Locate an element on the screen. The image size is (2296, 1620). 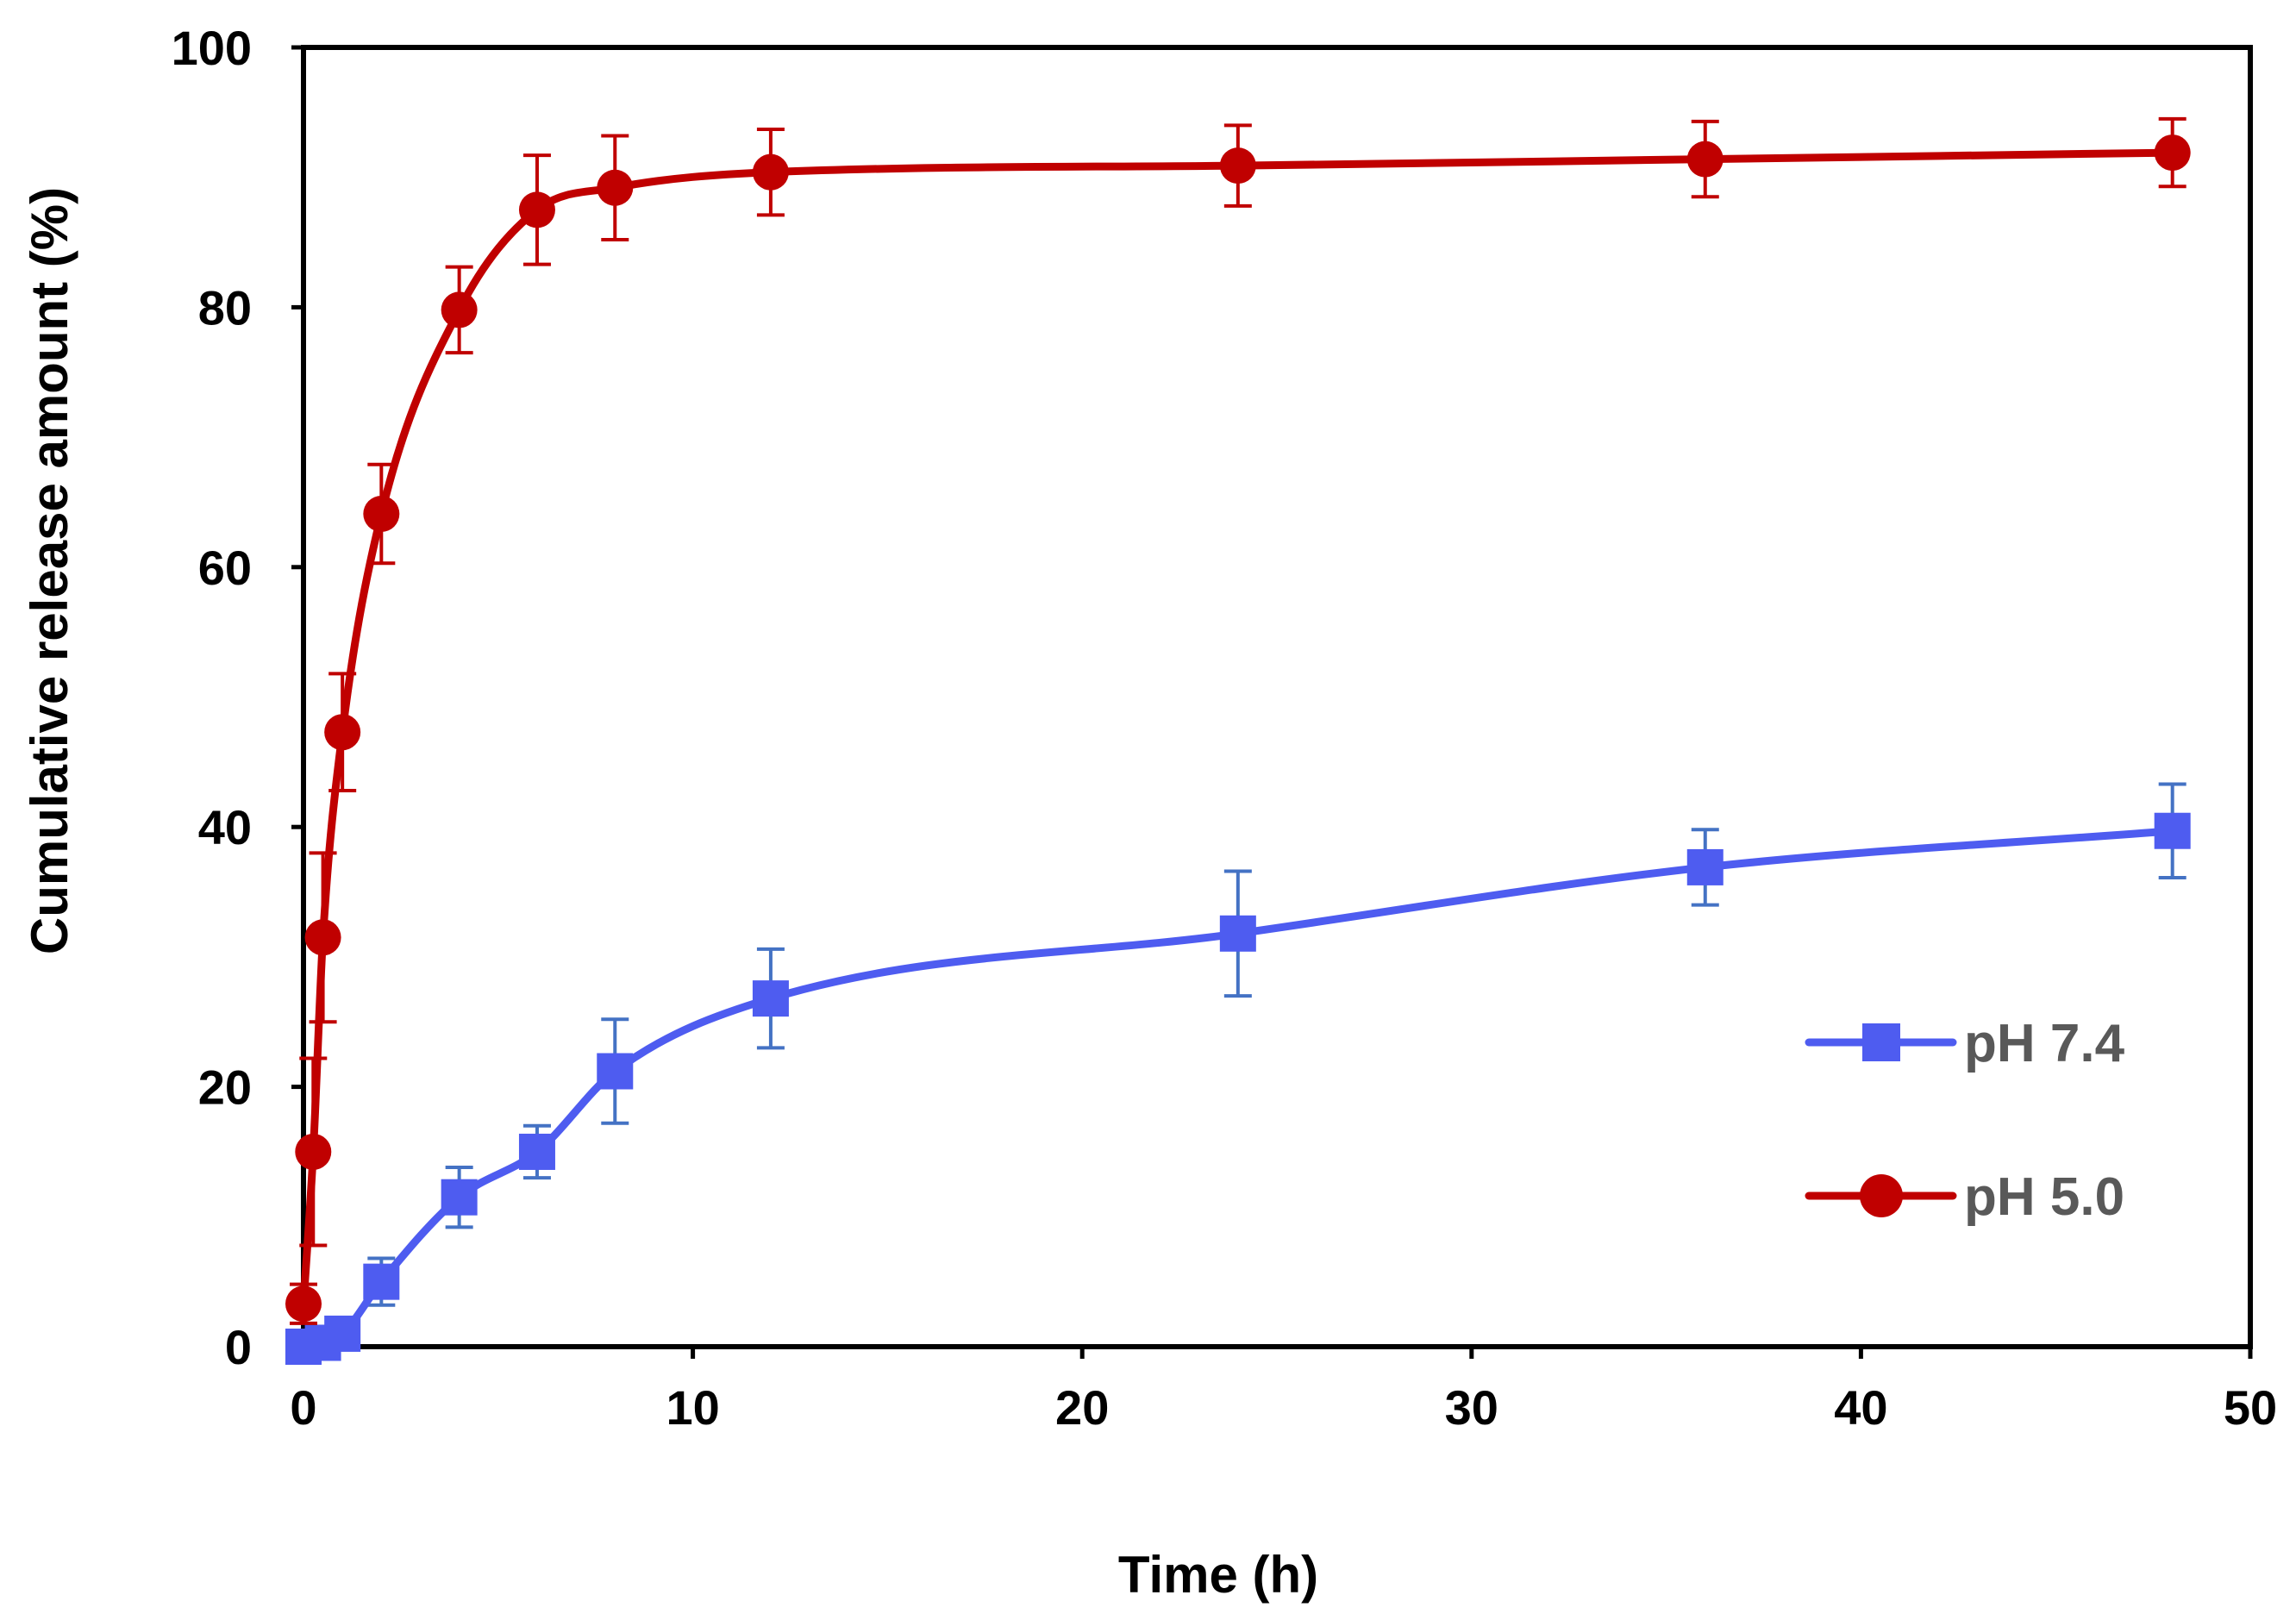
y-tick-label: 40 is located at coordinates (225, 827).